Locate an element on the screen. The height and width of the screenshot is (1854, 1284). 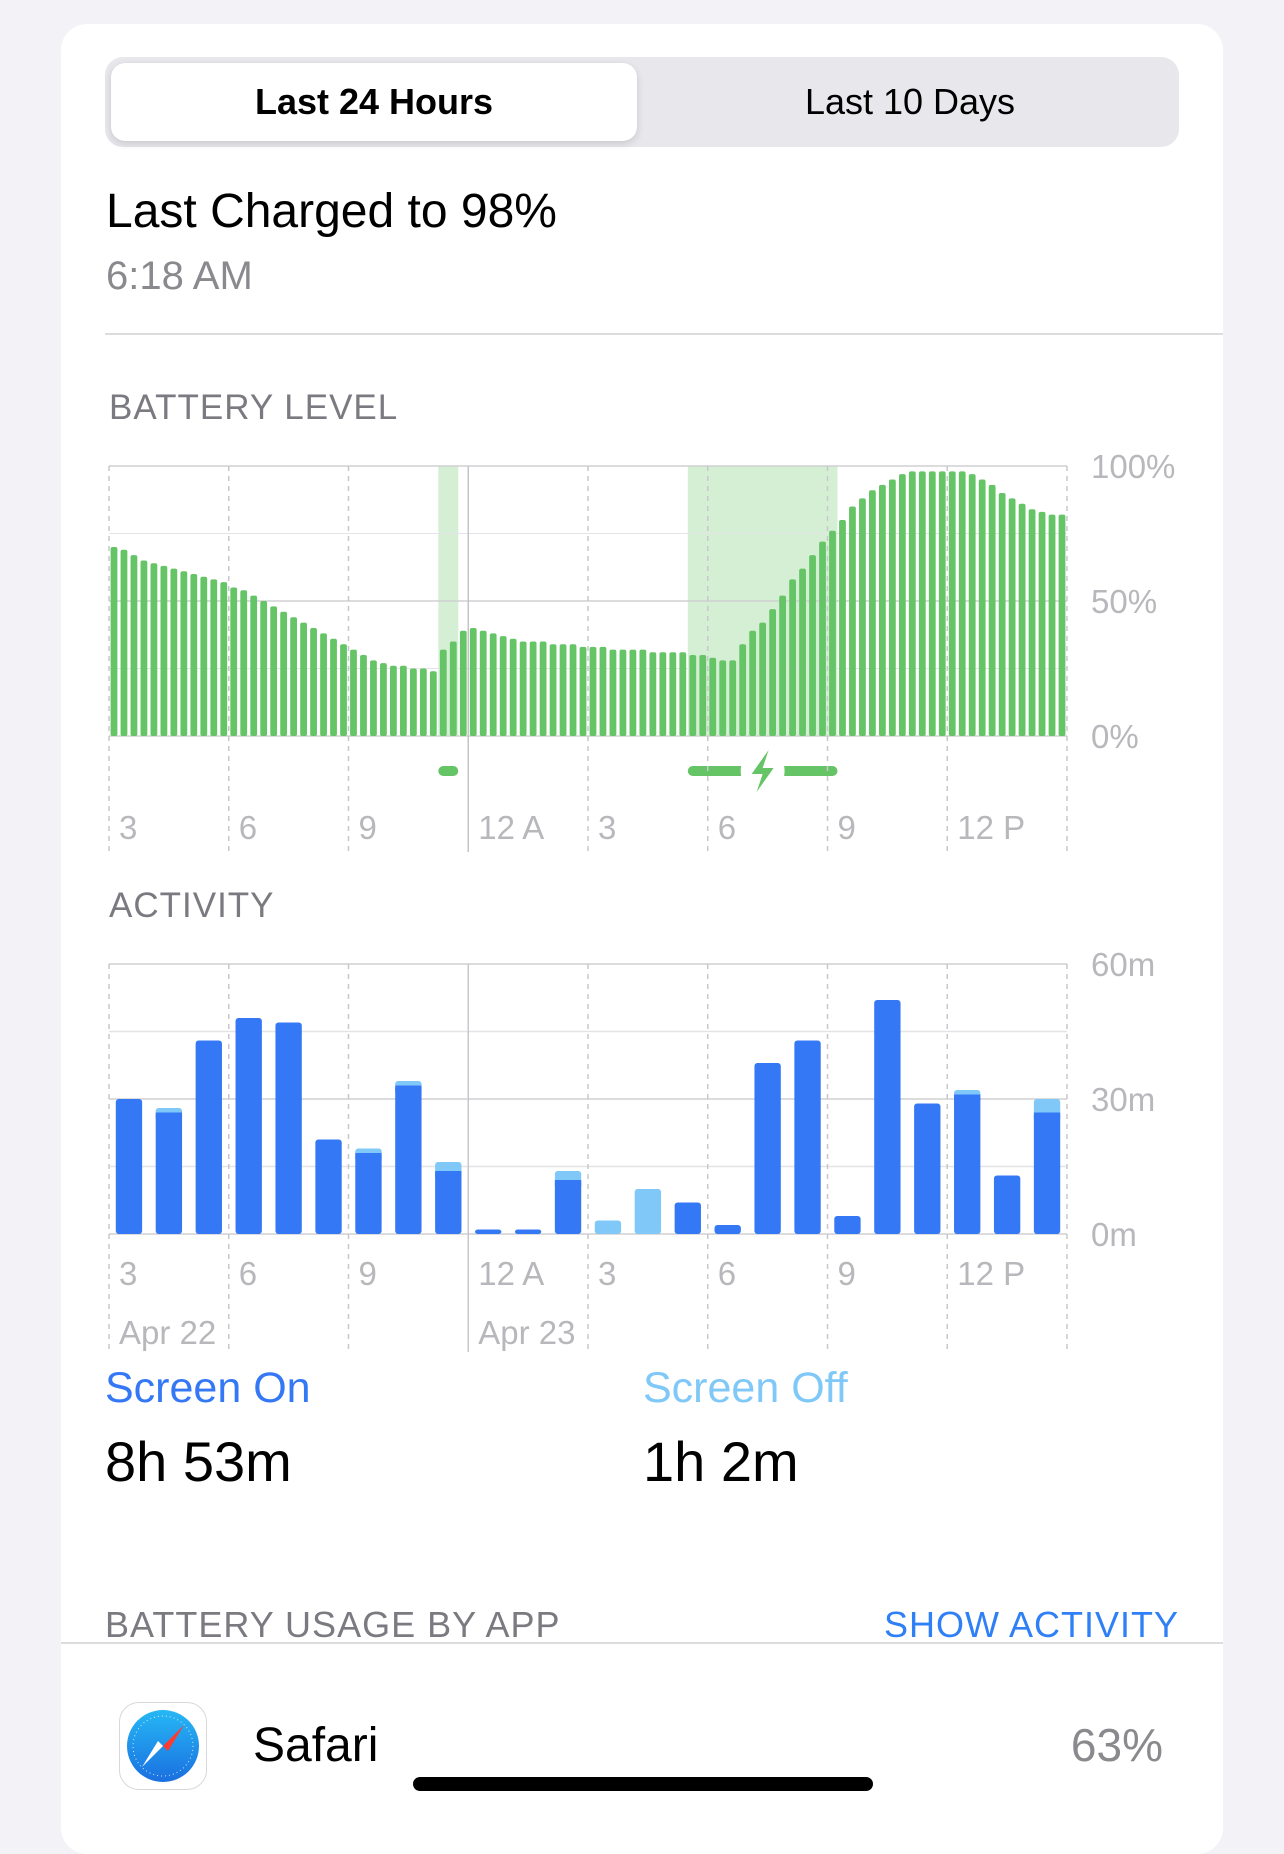
activity-date-label: Apr 22 is located at coordinates (167, 1332).